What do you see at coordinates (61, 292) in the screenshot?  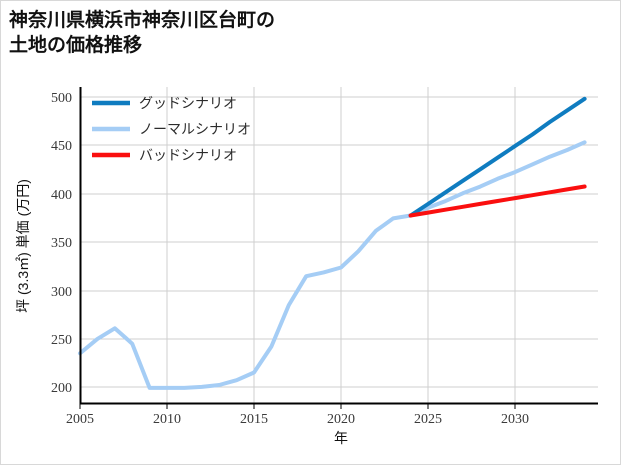 I see `y-tick-label-2: 300` at bounding box center [61, 292].